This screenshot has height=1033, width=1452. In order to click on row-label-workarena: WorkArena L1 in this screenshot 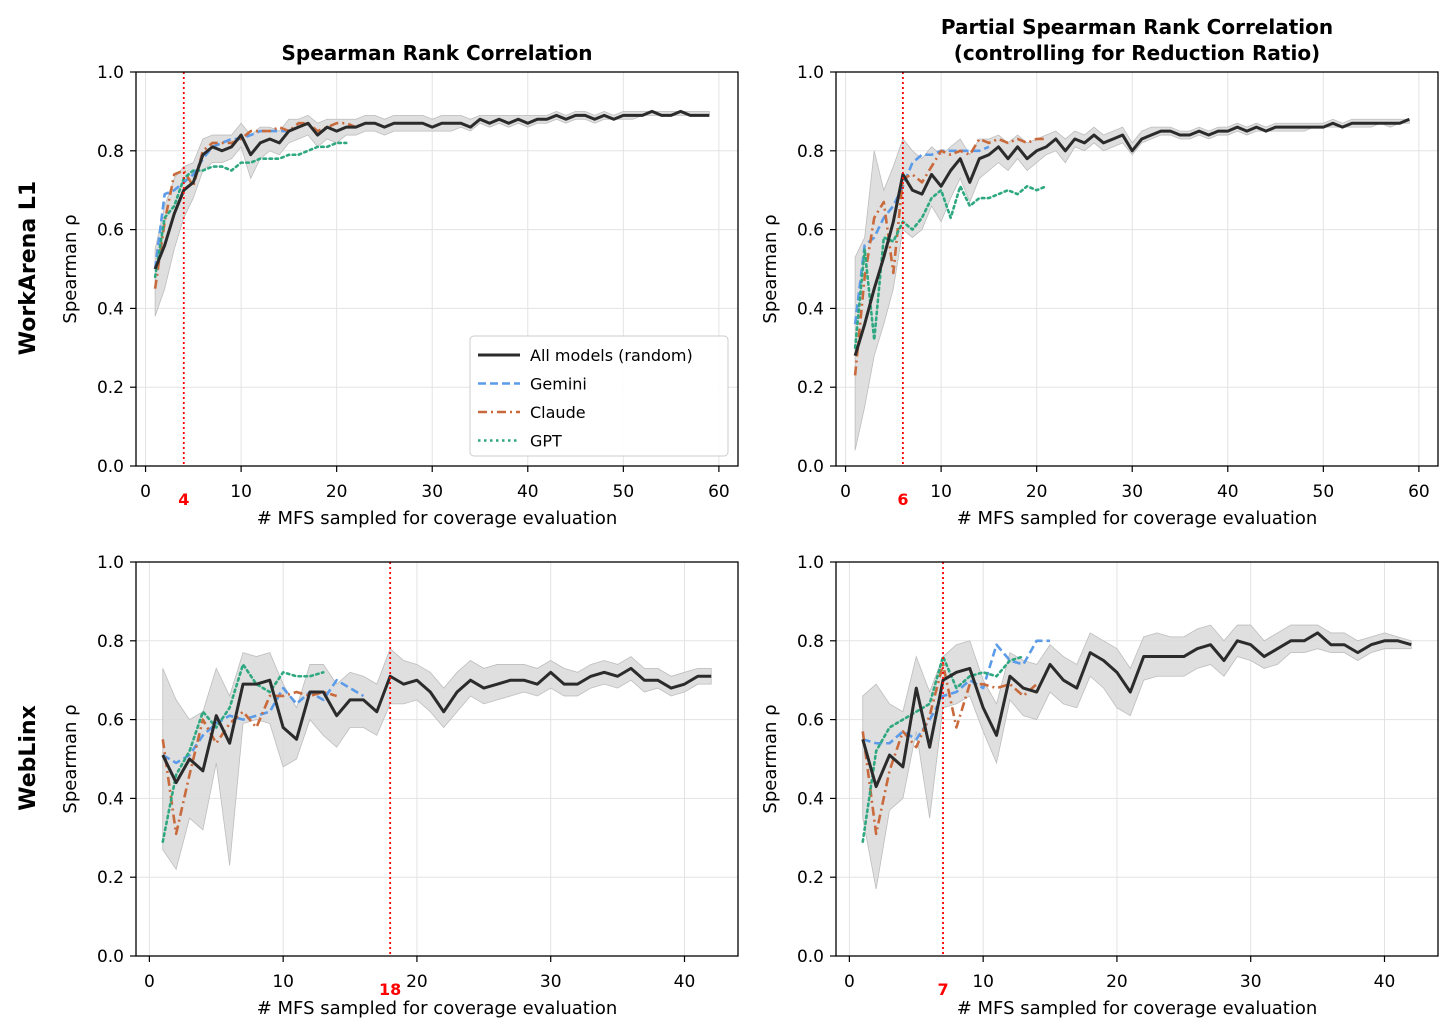, I will do `click(28, 268)`.